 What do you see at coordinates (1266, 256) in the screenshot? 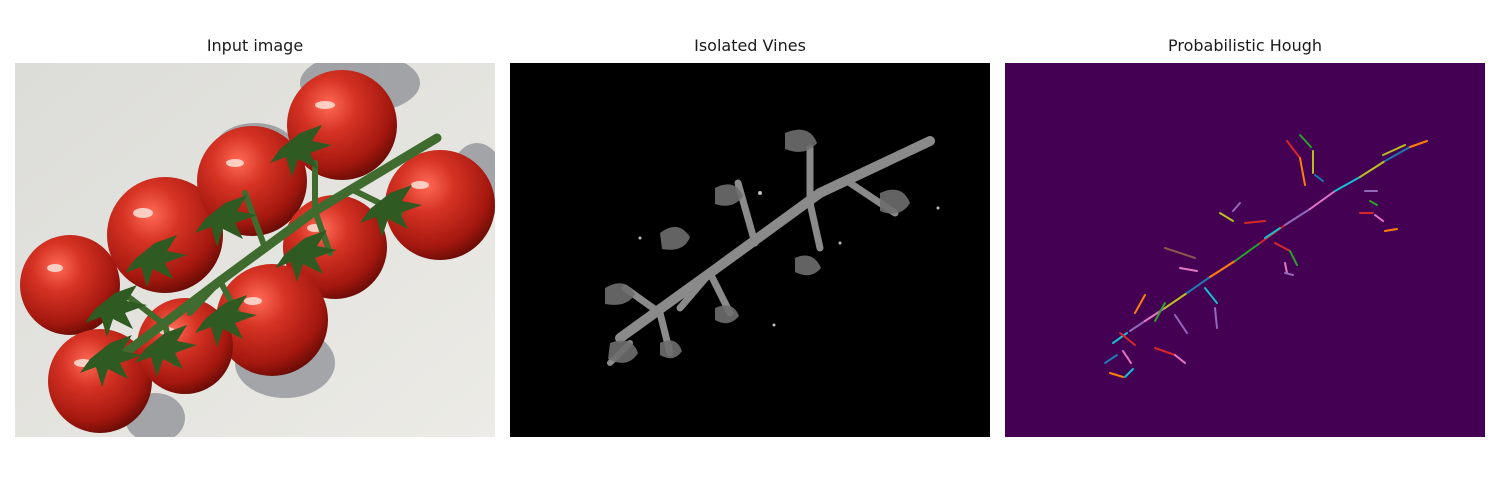
I see `hough-line-segments` at bounding box center [1266, 256].